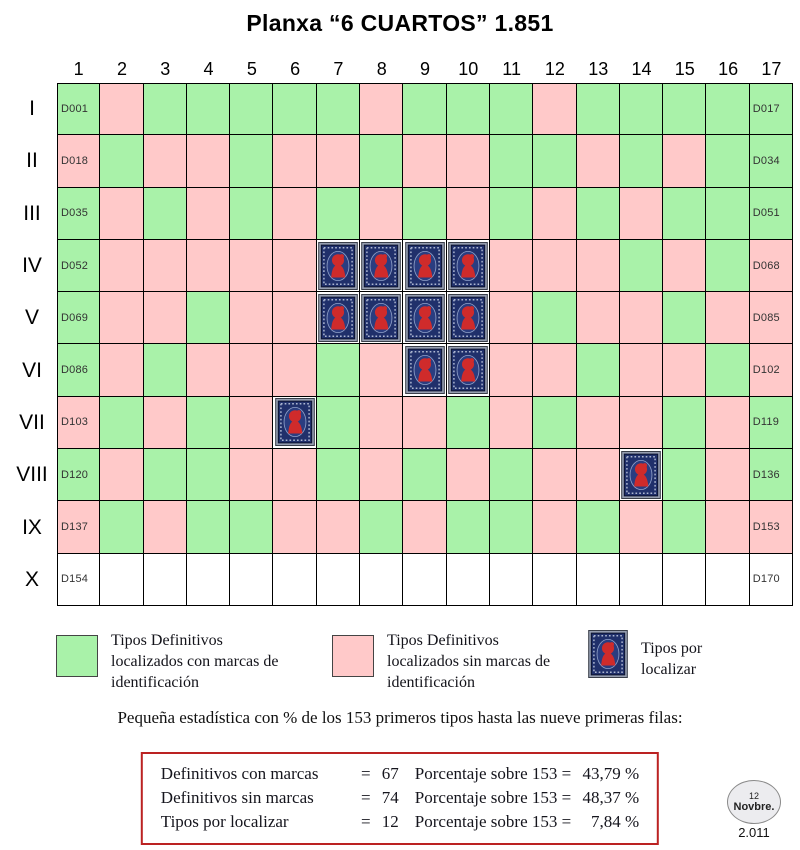 Image resolution: width=800 pixels, height=850 pixels. What do you see at coordinates (79, 423) in the screenshot?
I see `grid-cell: D103` at bounding box center [79, 423].